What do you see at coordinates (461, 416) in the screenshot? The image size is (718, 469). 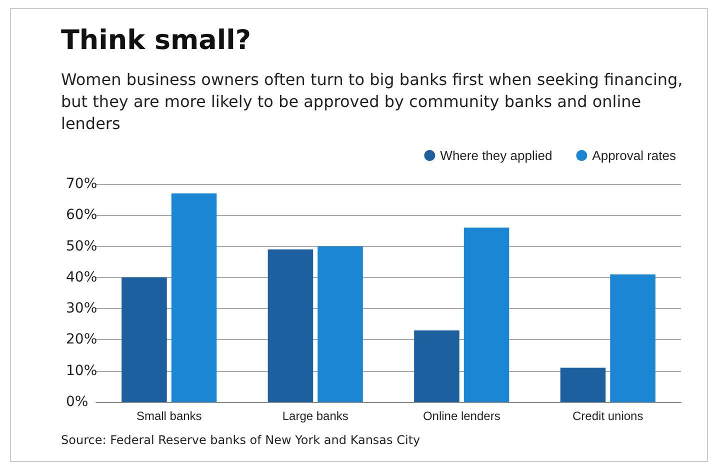 I see `x-tick-label: Online lenders` at bounding box center [461, 416].